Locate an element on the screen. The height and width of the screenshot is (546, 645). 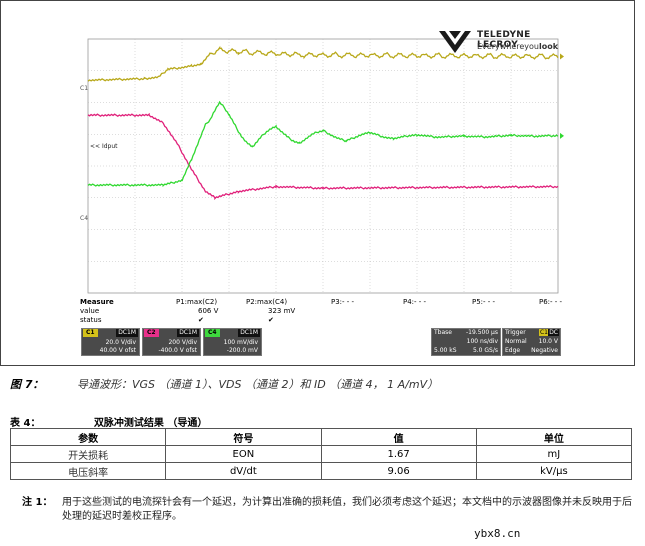
timebase-rate: 5.0 GS/s is located at coordinates (485, 350).